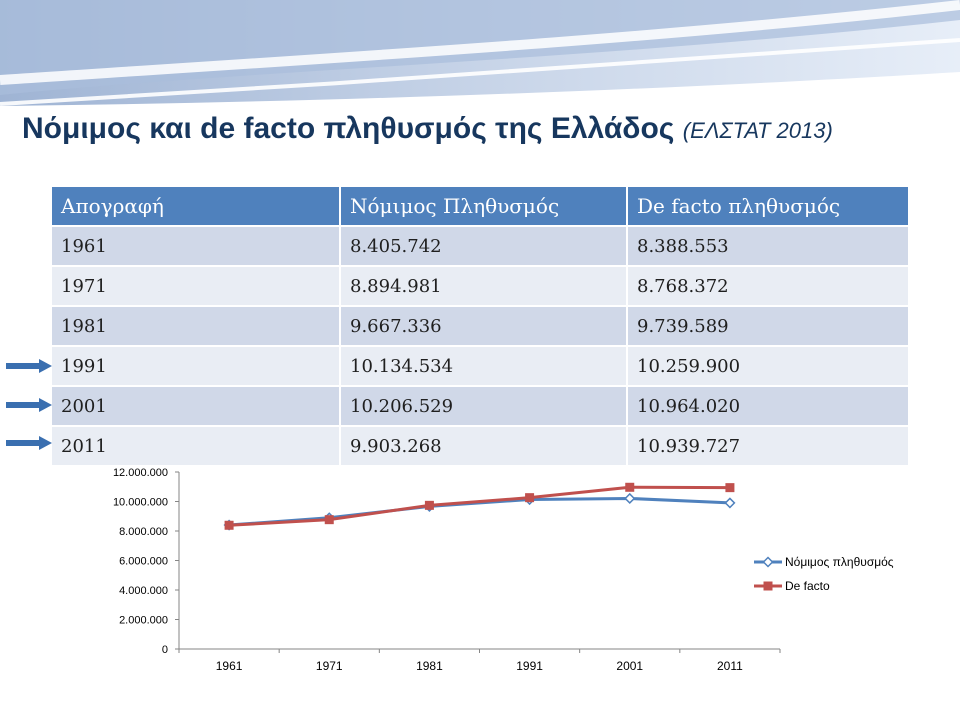 This screenshot has width=960, height=716. Describe the element at coordinates (196, 206) in the screenshot. I see `header-census-year: Απογραφή` at that location.